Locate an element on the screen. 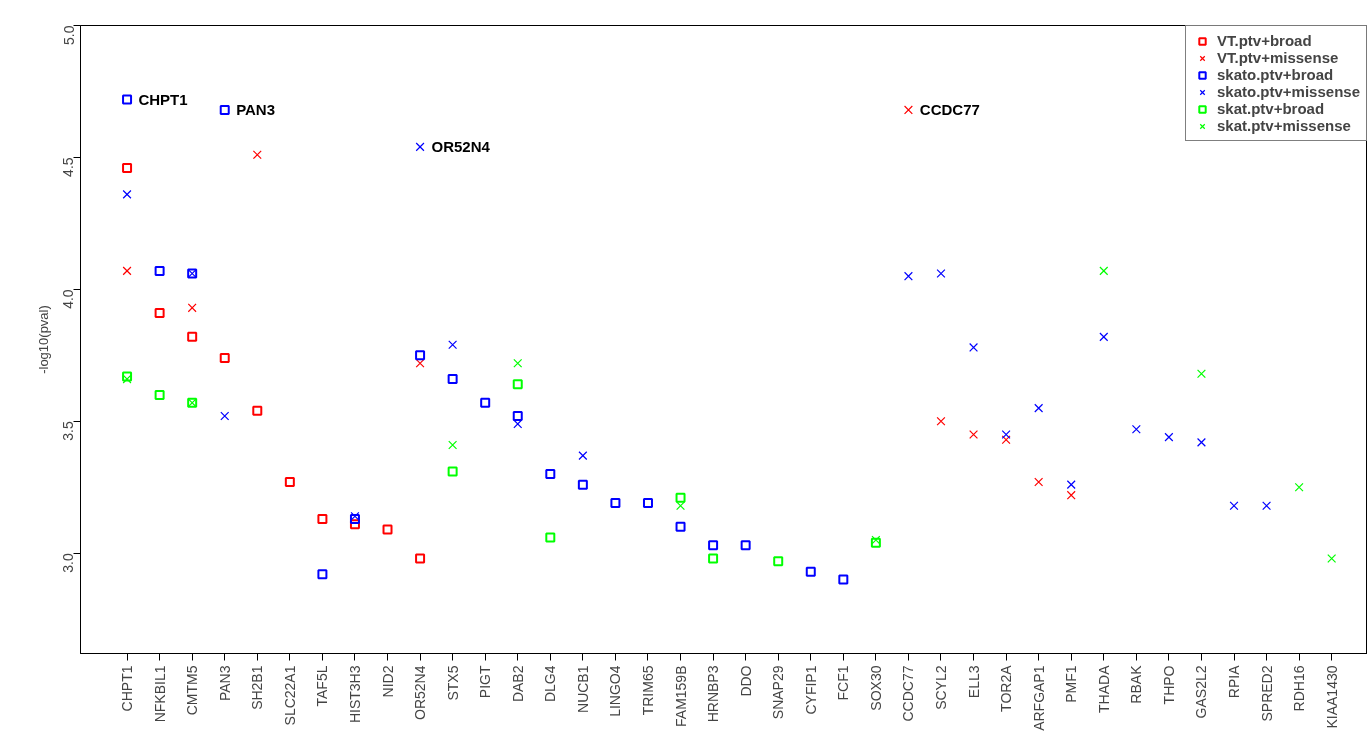  x-tick-label: SH2B1 is located at coordinates (257, 687).